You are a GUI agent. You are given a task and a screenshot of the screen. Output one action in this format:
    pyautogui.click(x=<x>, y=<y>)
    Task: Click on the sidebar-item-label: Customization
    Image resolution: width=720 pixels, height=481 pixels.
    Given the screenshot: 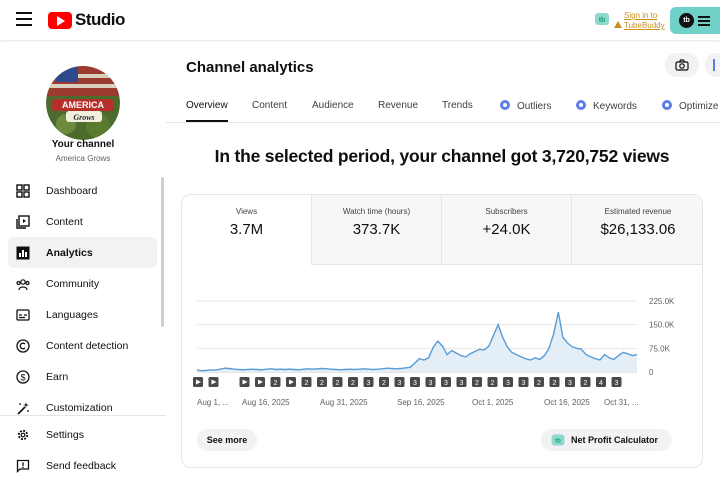 What is the action you would take?
    pyautogui.click(x=79, y=407)
    